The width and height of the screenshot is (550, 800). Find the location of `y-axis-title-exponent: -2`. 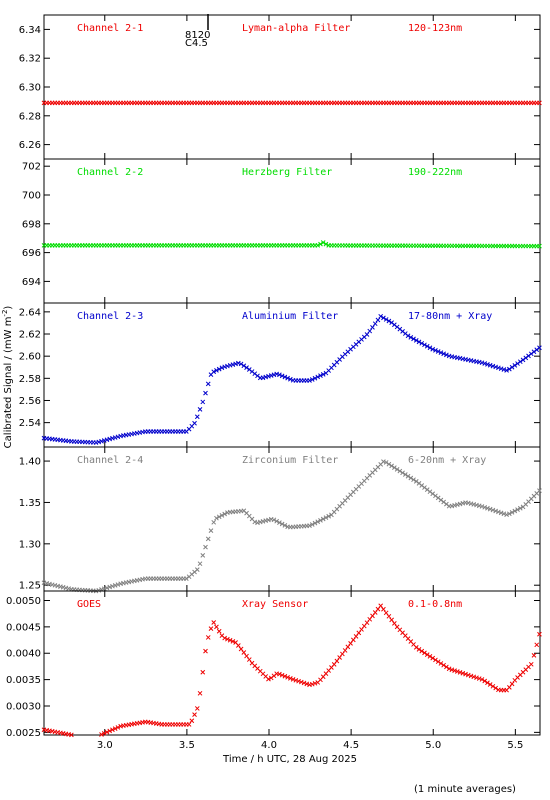

y-axis-title-exponent: -2 is located at coordinates (5, 313).